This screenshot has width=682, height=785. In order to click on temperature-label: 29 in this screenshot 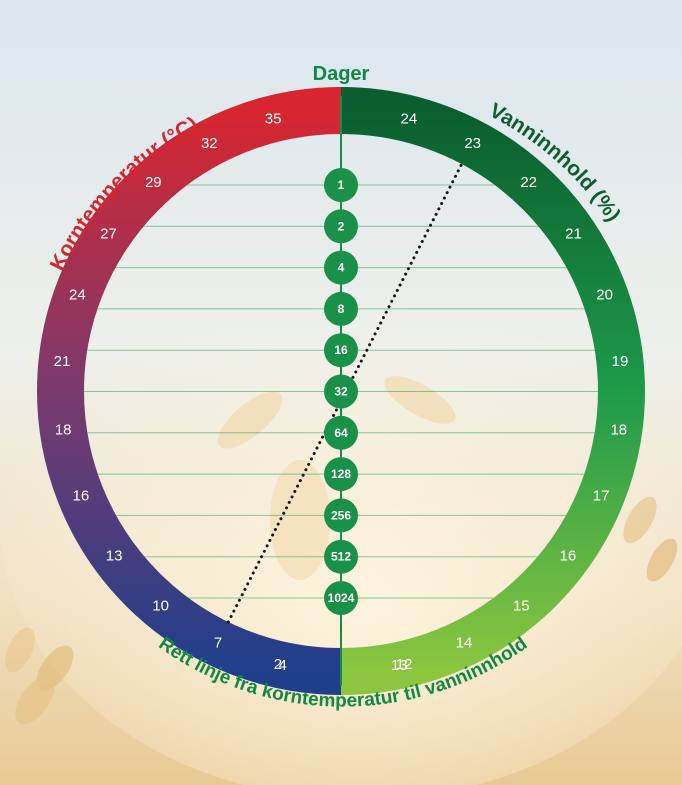, I will do `click(153, 182)`.